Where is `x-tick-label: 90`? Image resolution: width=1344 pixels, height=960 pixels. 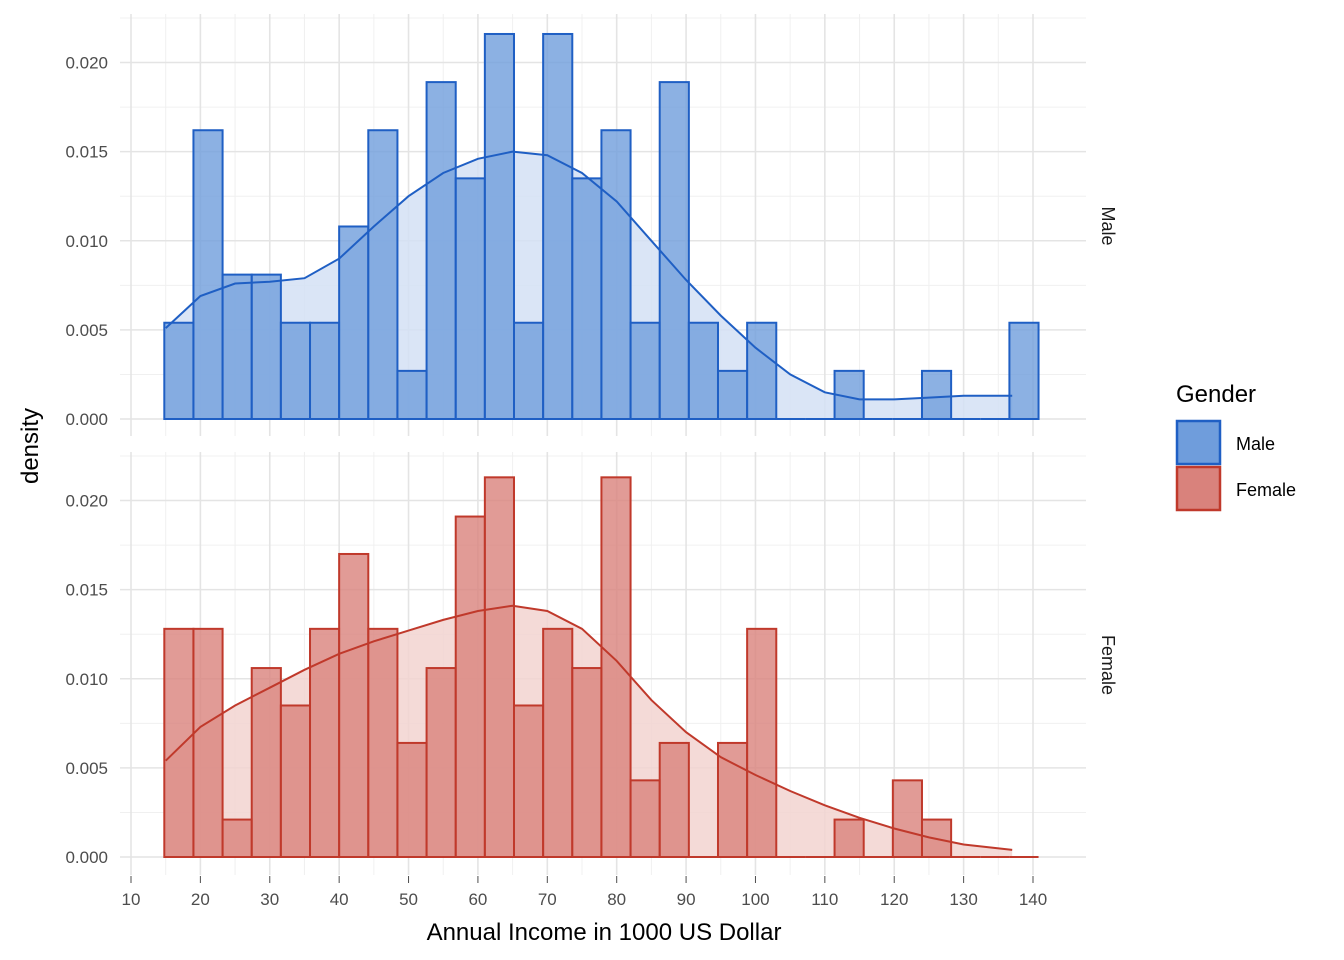 x-tick-label: 90 is located at coordinates (686, 899).